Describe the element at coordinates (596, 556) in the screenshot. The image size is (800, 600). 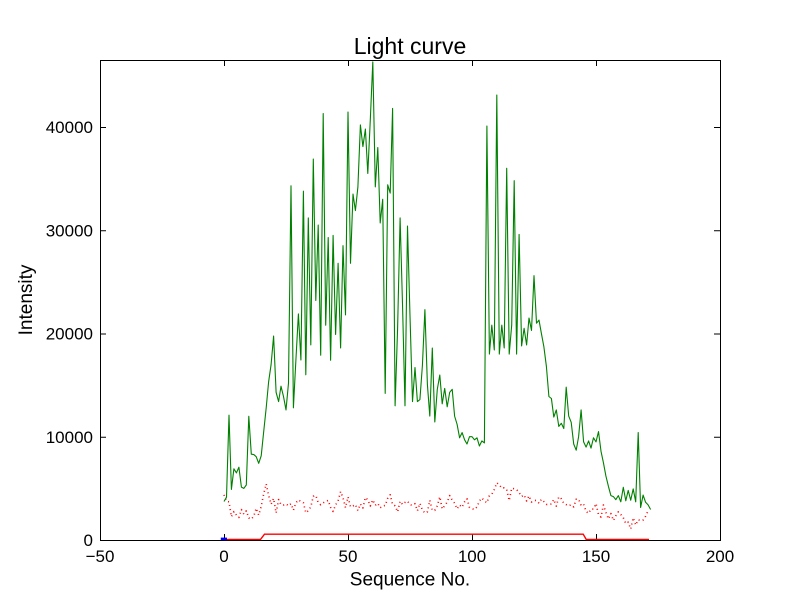
I see `svg-text: 150` at that location.